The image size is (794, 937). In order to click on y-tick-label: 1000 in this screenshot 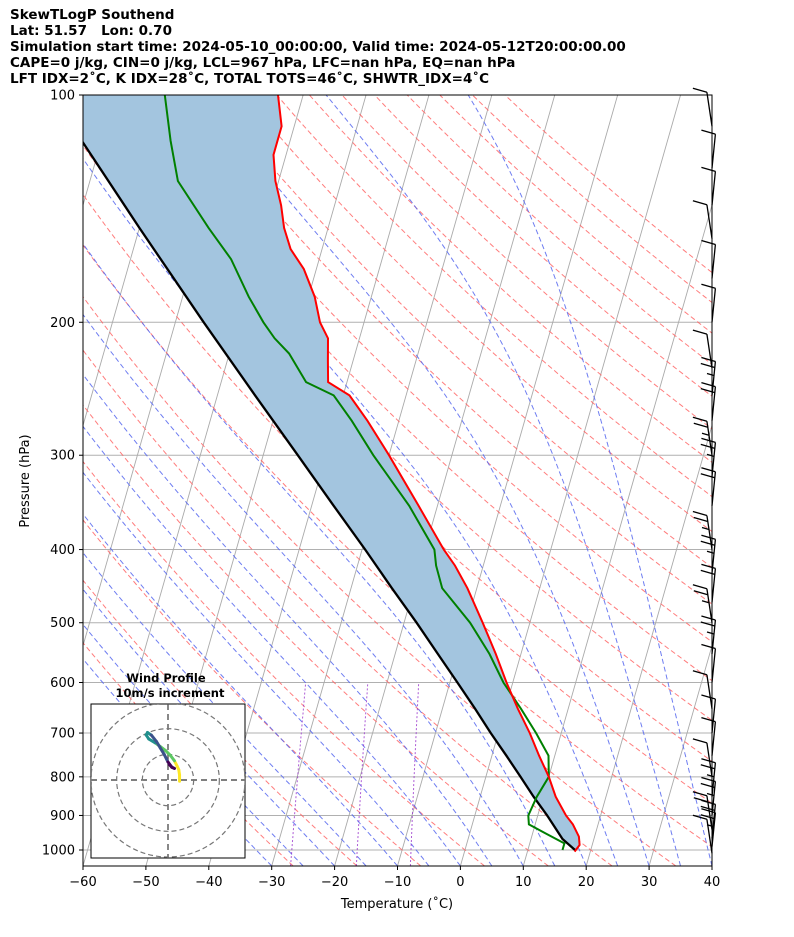, I will do `click(58, 851)`.